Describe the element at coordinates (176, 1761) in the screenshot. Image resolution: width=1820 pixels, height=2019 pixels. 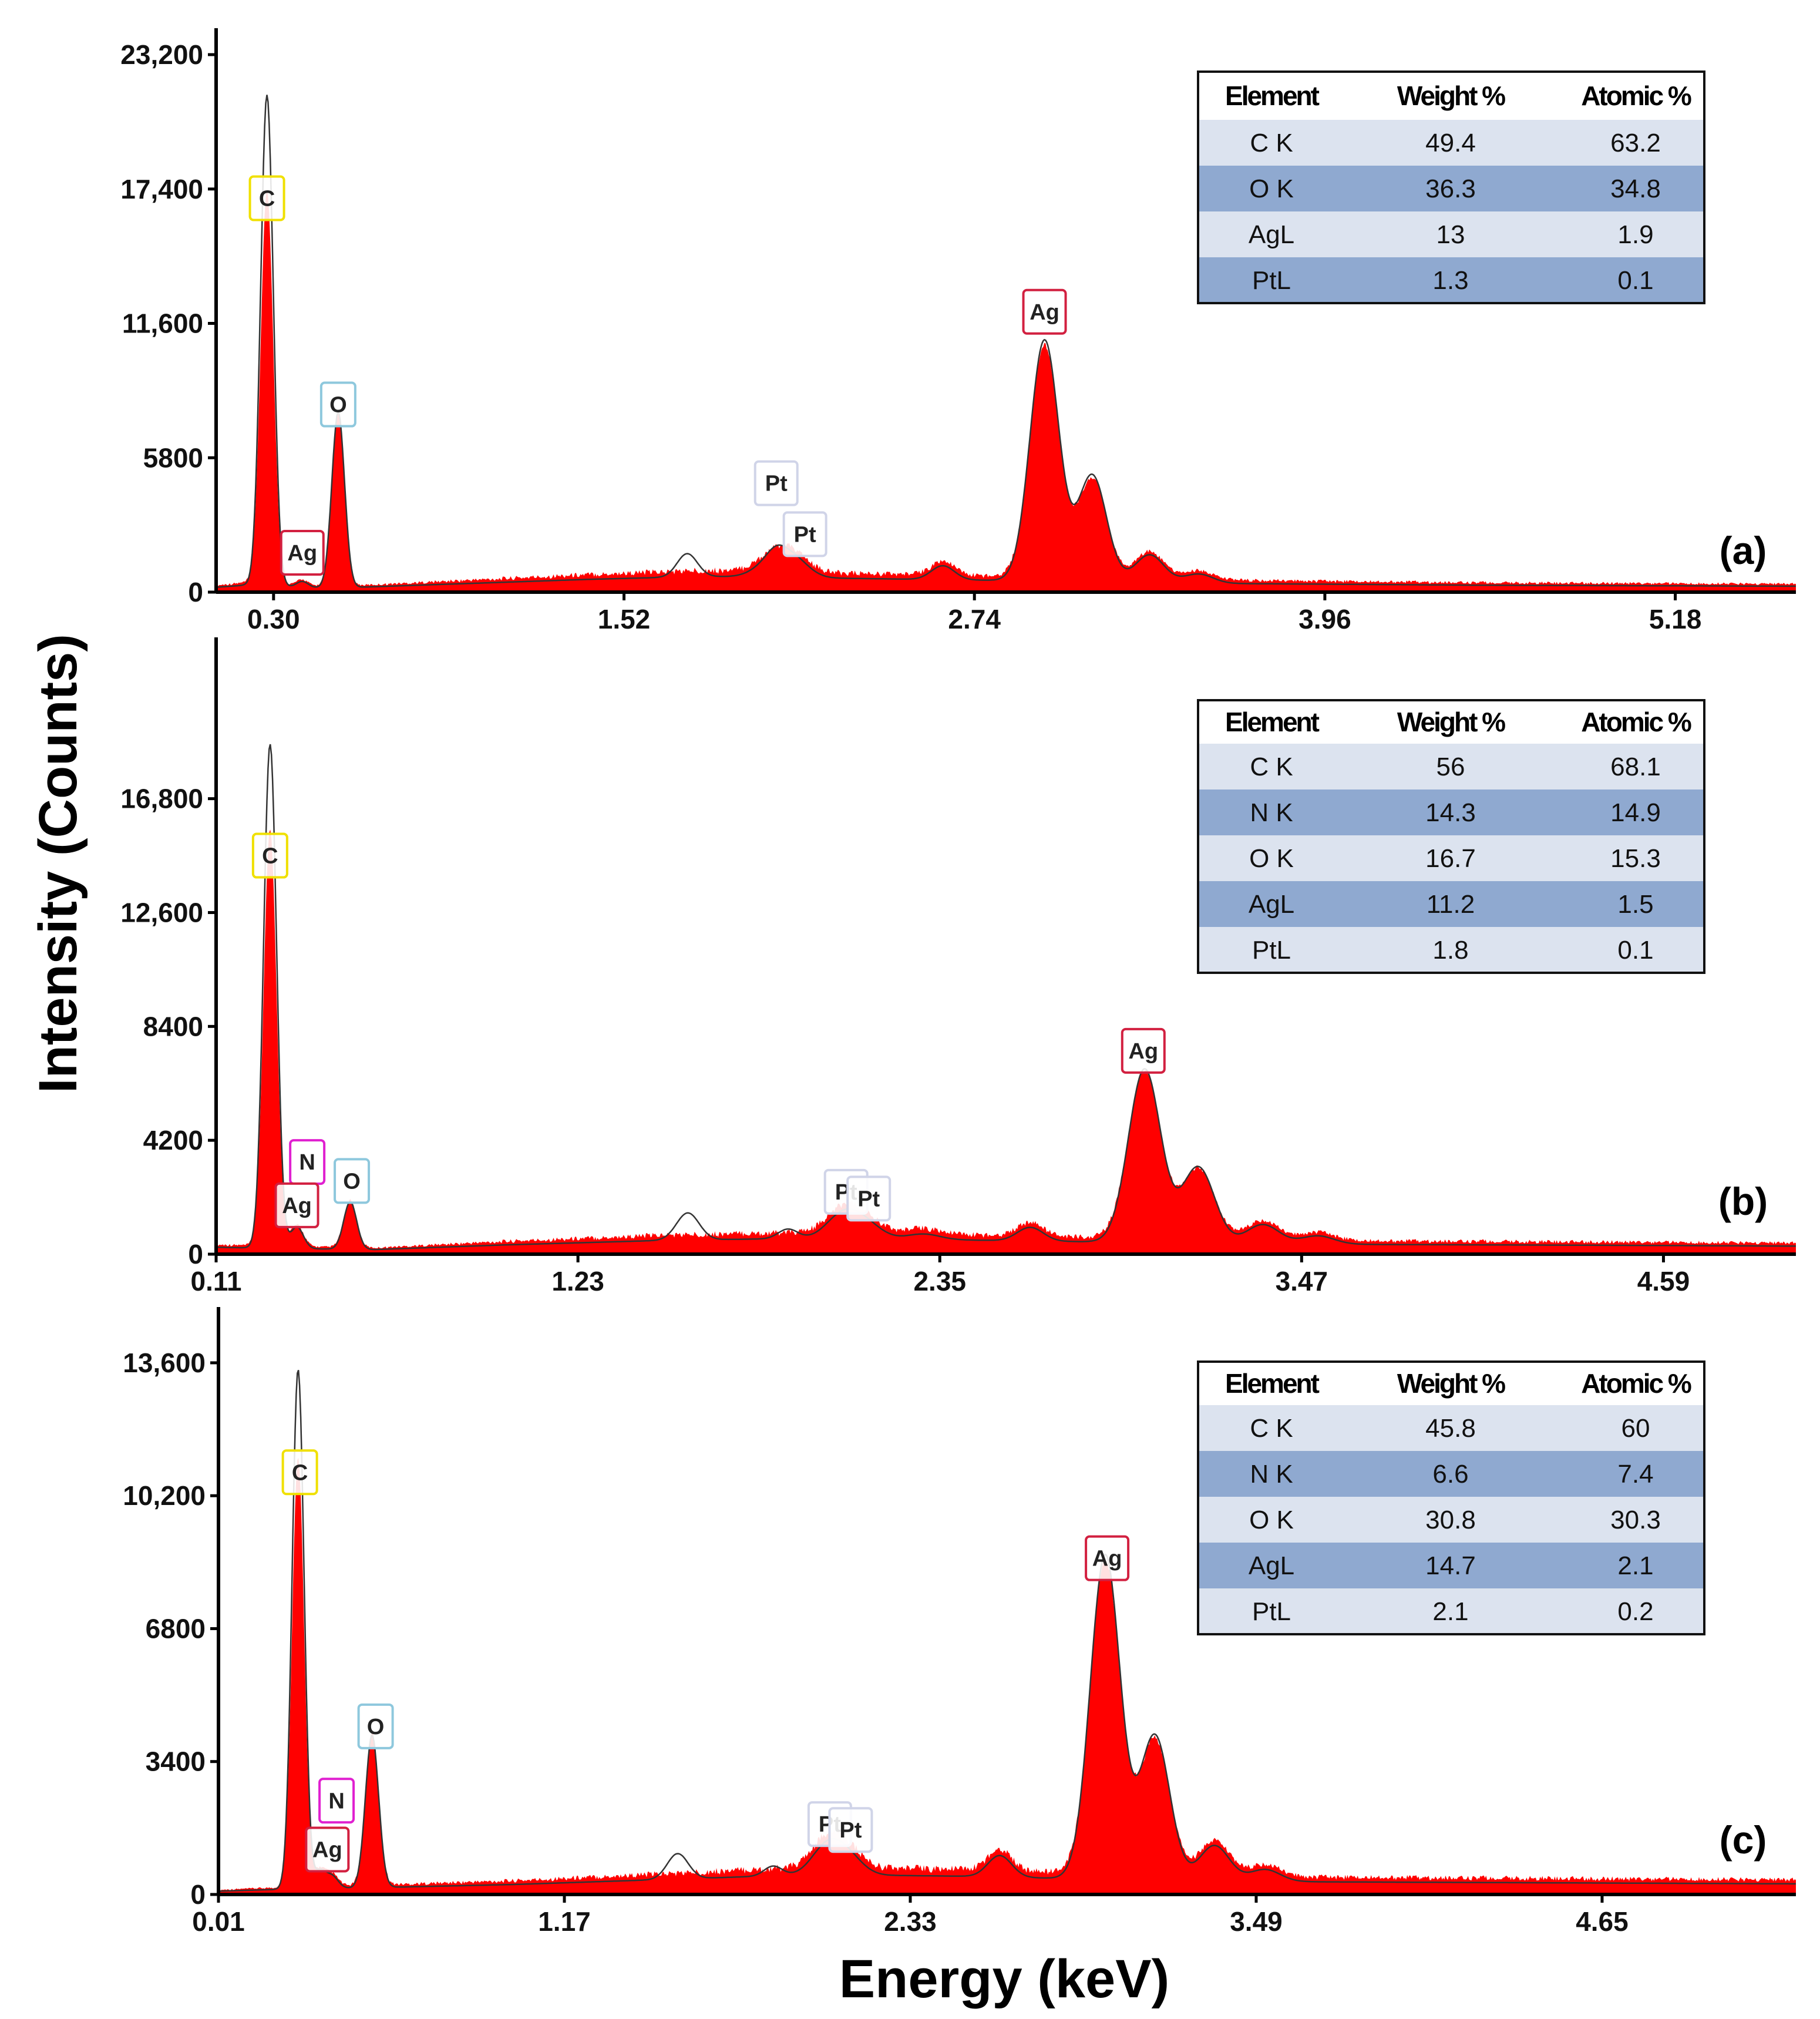
I see `y-tick-label: 3400` at that location.